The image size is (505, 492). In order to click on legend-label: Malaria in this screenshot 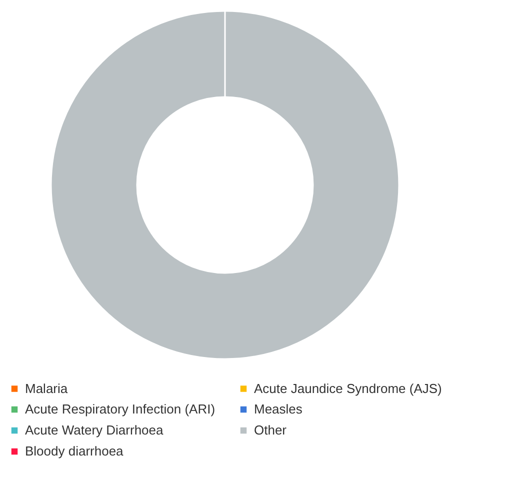, I will do `click(46, 388)`.